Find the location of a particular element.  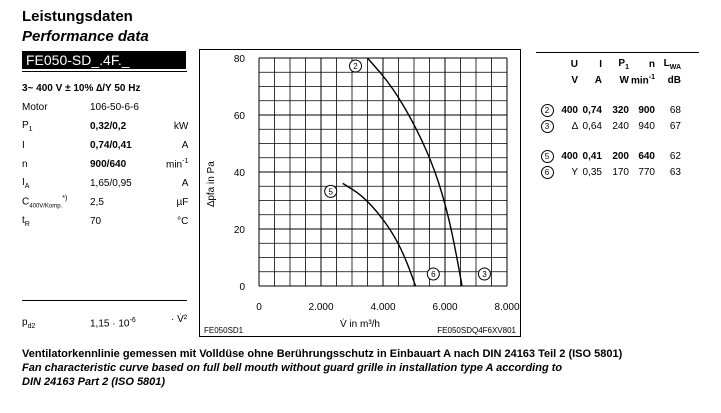

x-tick-label: 2.000 is located at coordinates (320, 307).